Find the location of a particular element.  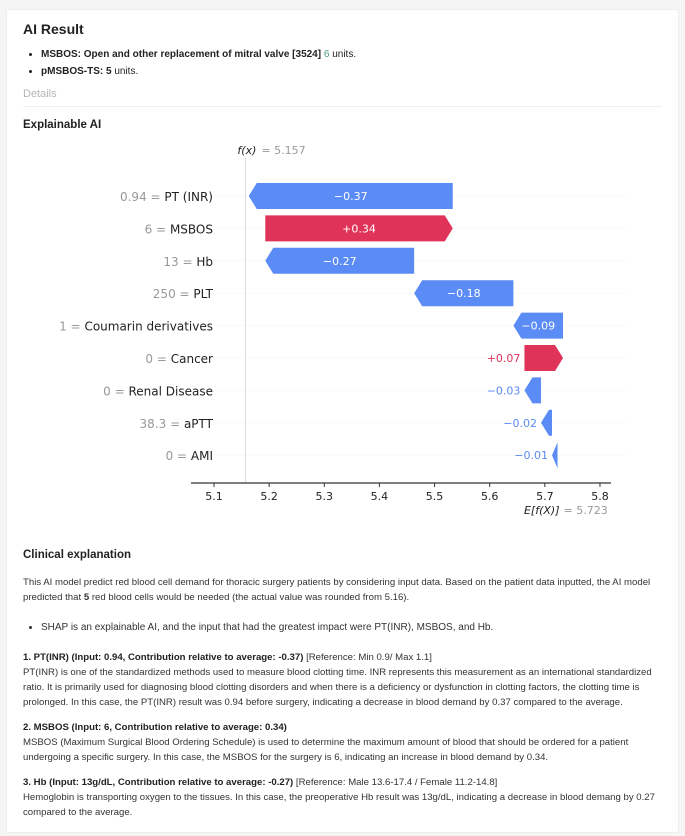

details-toggle: Details is located at coordinates (342, 97).